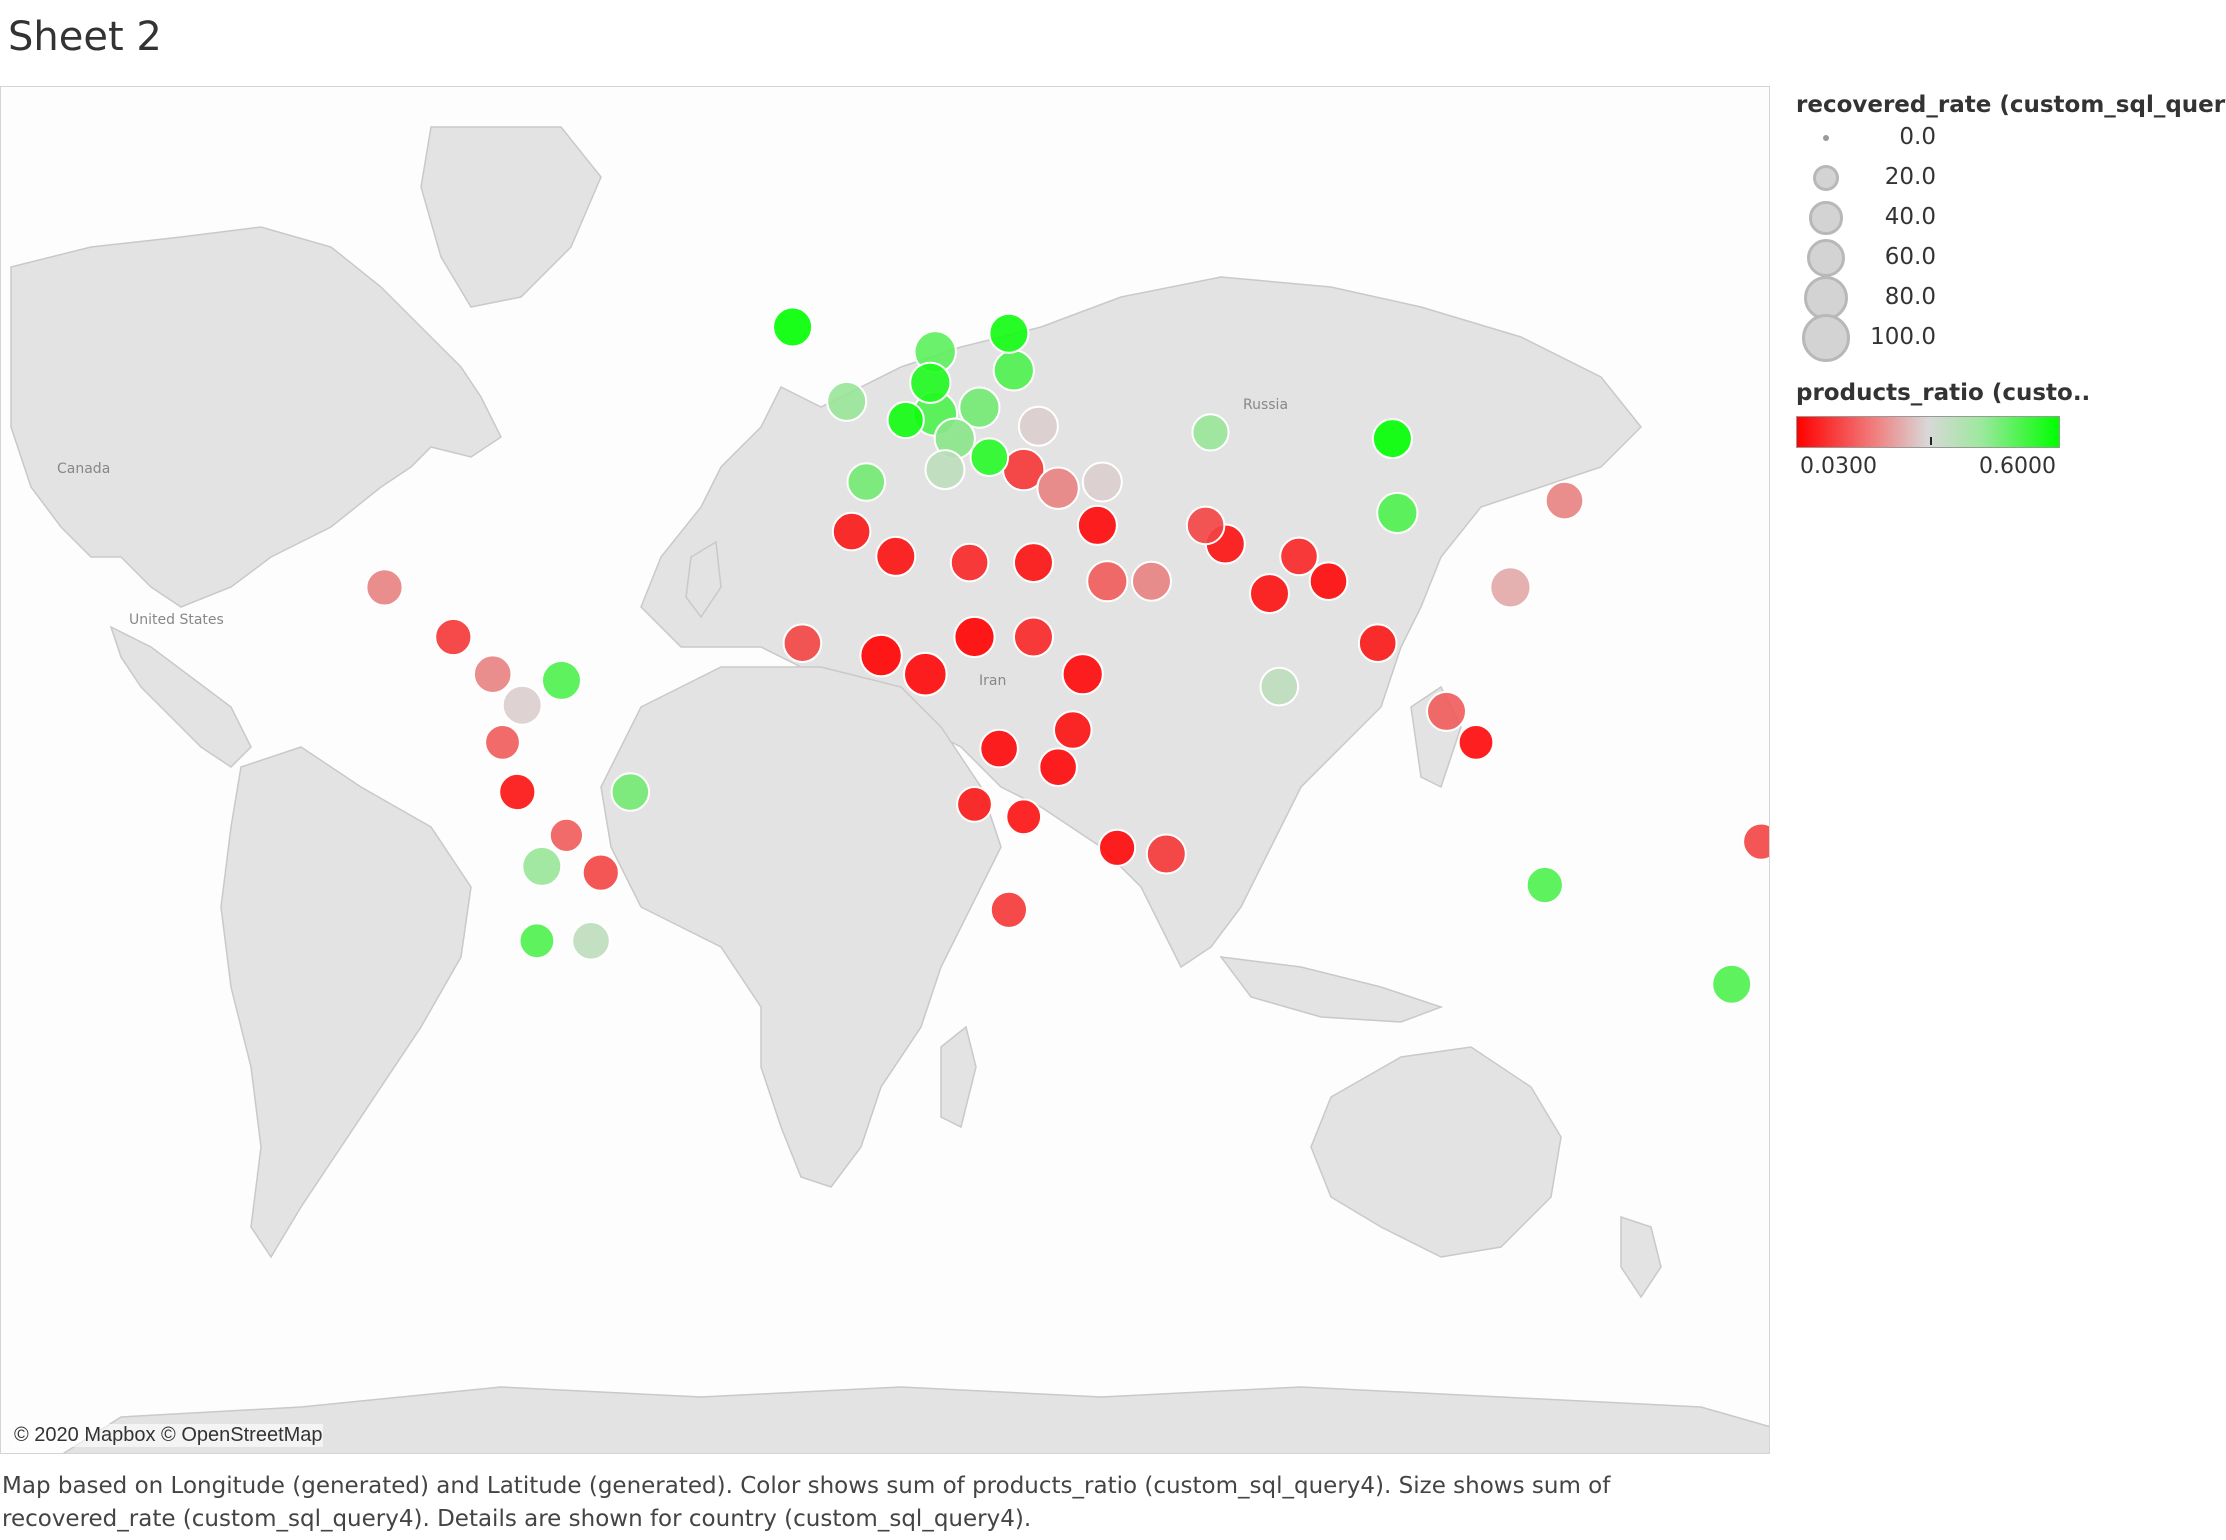 The height and width of the screenshot is (1540, 2226). What do you see at coordinates (168, 1435) in the screenshot?
I see `map-attribution: © 2020 Mapbox © OpenStreetMap` at bounding box center [168, 1435].